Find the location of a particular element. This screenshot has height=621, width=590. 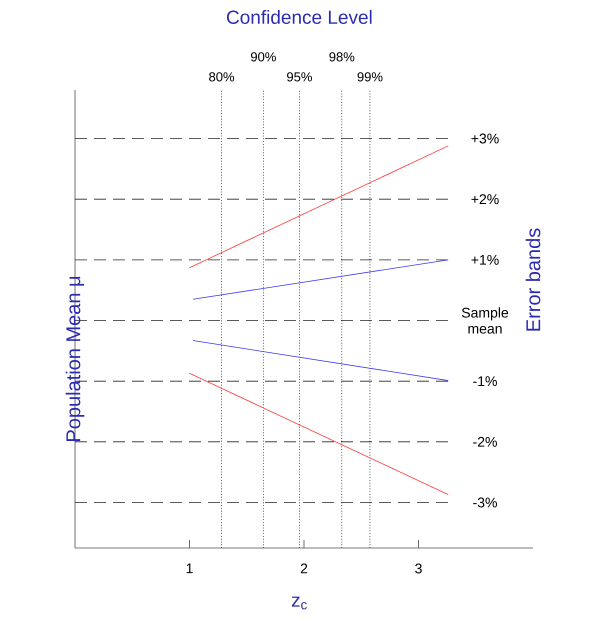

y2-axis-title: Error bands is located at coordinates (533, 279).